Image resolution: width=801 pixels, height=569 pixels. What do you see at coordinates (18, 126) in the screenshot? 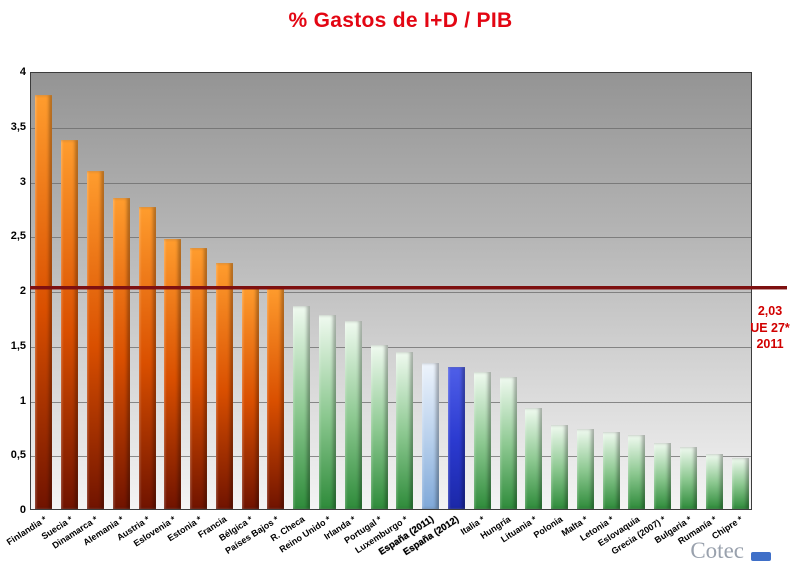
I see `y-tick-label: 3,5` at bounding box center [18, 126].